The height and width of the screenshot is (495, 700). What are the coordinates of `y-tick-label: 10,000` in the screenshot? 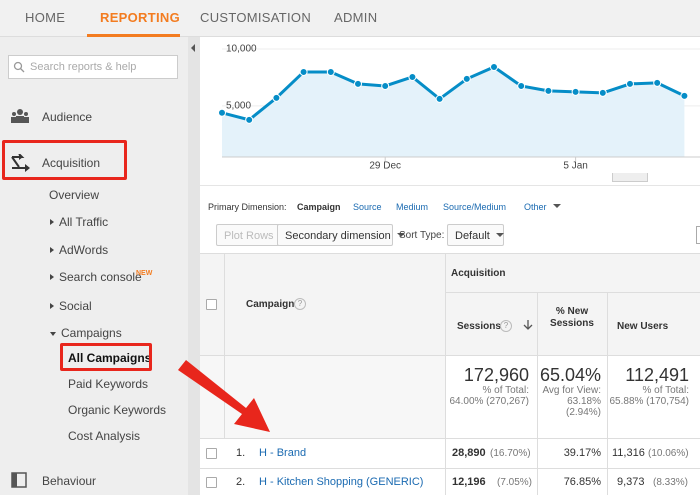 It's located at (241, 49).